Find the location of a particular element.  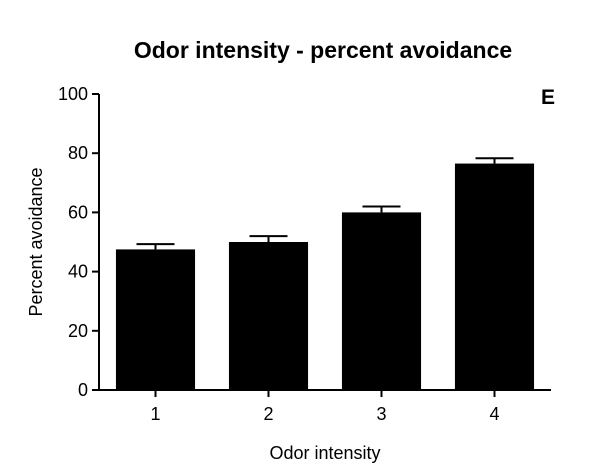

x-tick-label: 3 is located at coordinates (381, 414).